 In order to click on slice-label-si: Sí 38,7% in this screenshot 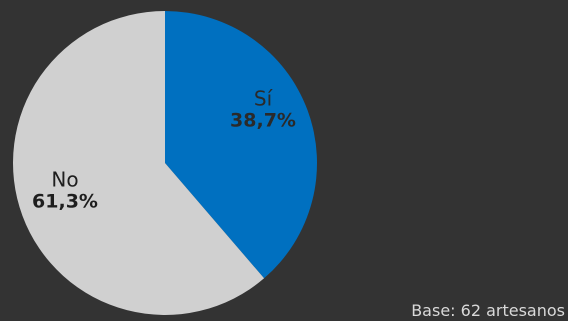, I will do `click(263, 109)`.